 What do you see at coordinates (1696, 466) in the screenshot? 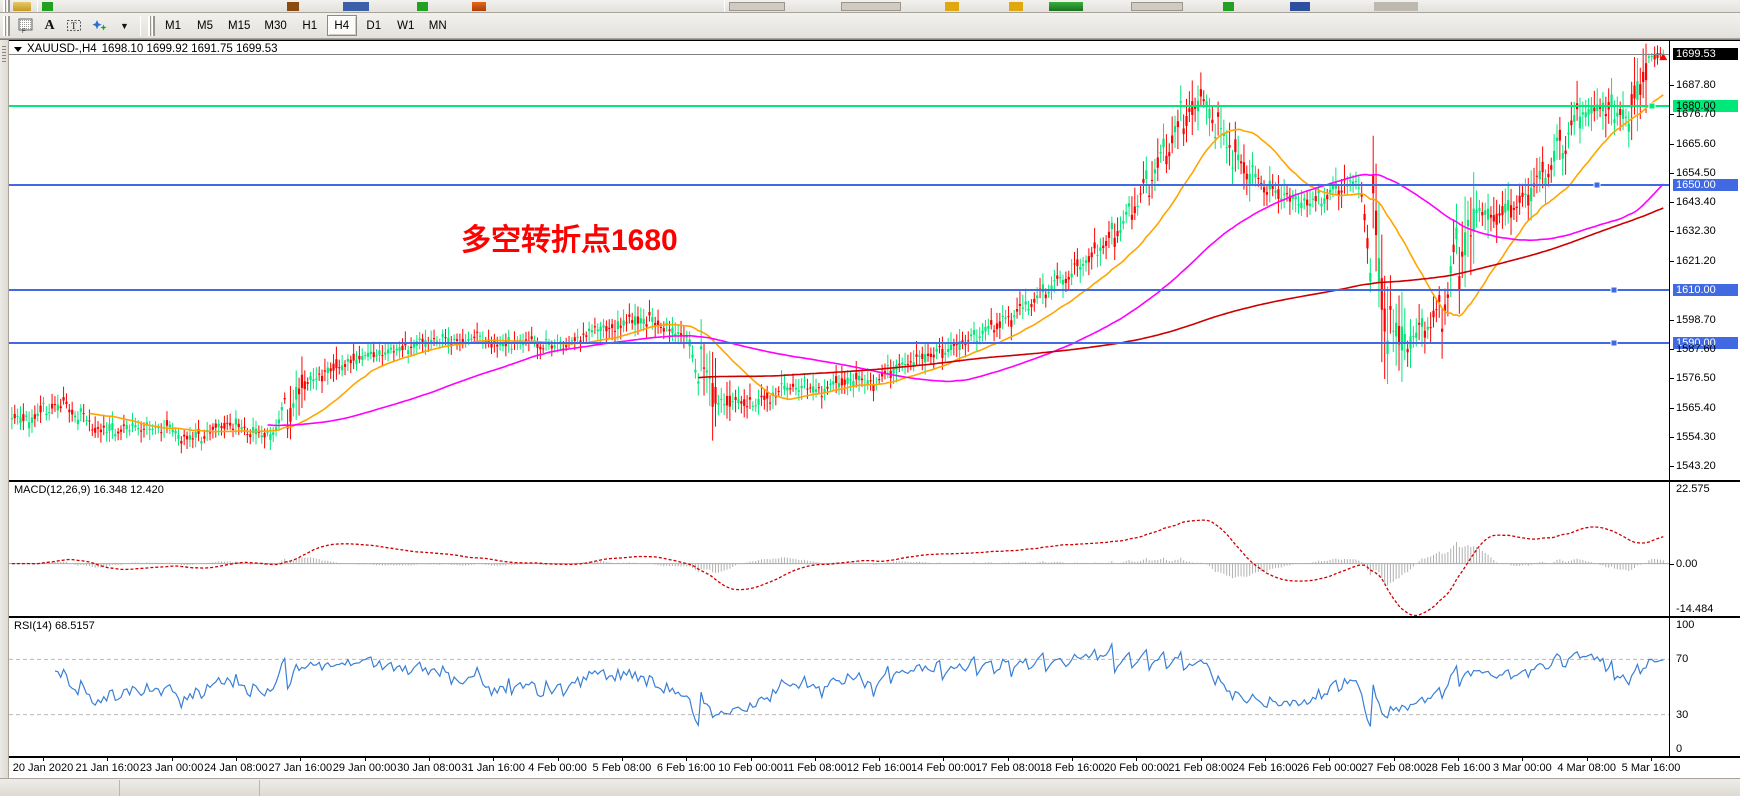
I see `price-axis-label: 1543.20` at bounding box center [1696, 466].